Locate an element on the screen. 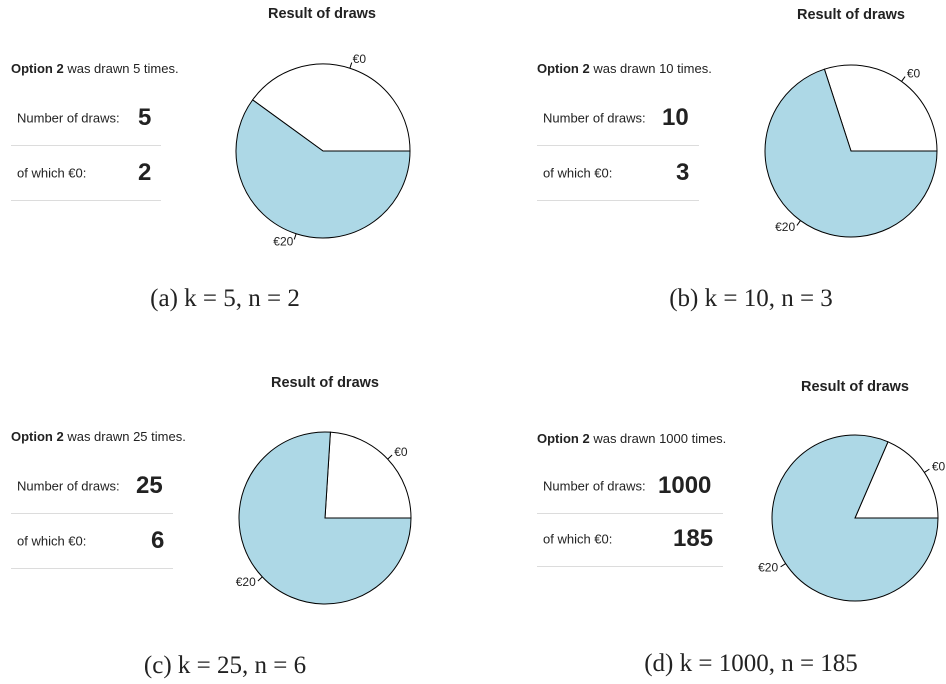 Image resolution: width=946 pixels, height=684 pixels. headline: Option 2 was drawn 5 times. is located at coordinates (95, 68).